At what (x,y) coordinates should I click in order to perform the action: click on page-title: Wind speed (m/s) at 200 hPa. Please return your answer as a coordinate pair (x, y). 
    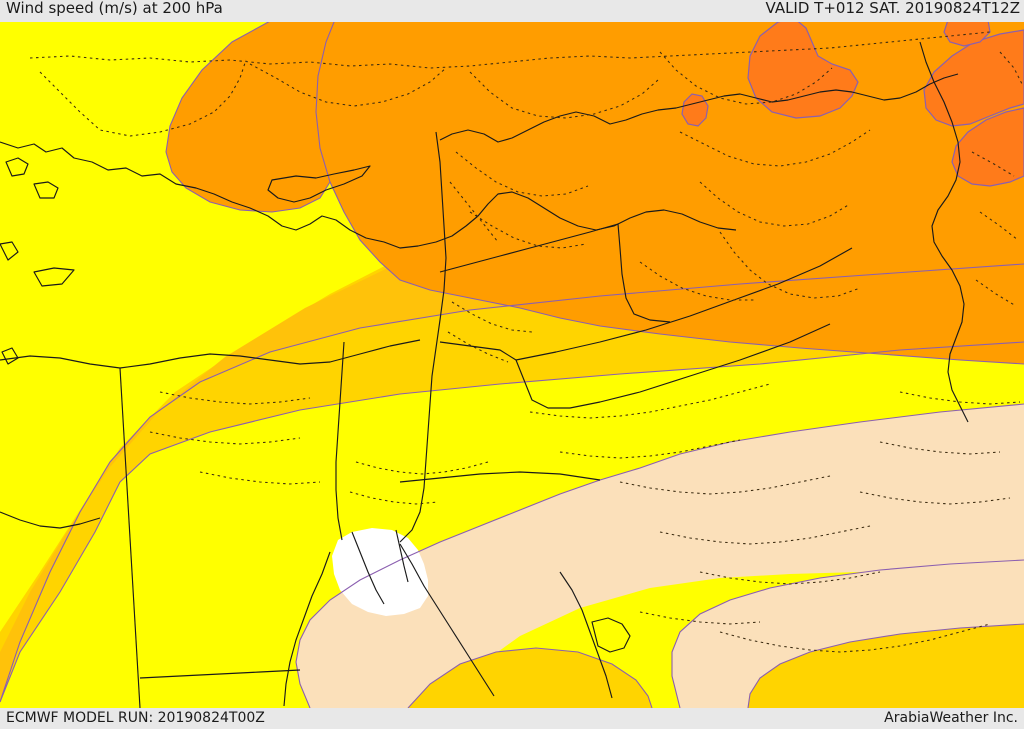
    Looking at the image, I should click on (114, 8).